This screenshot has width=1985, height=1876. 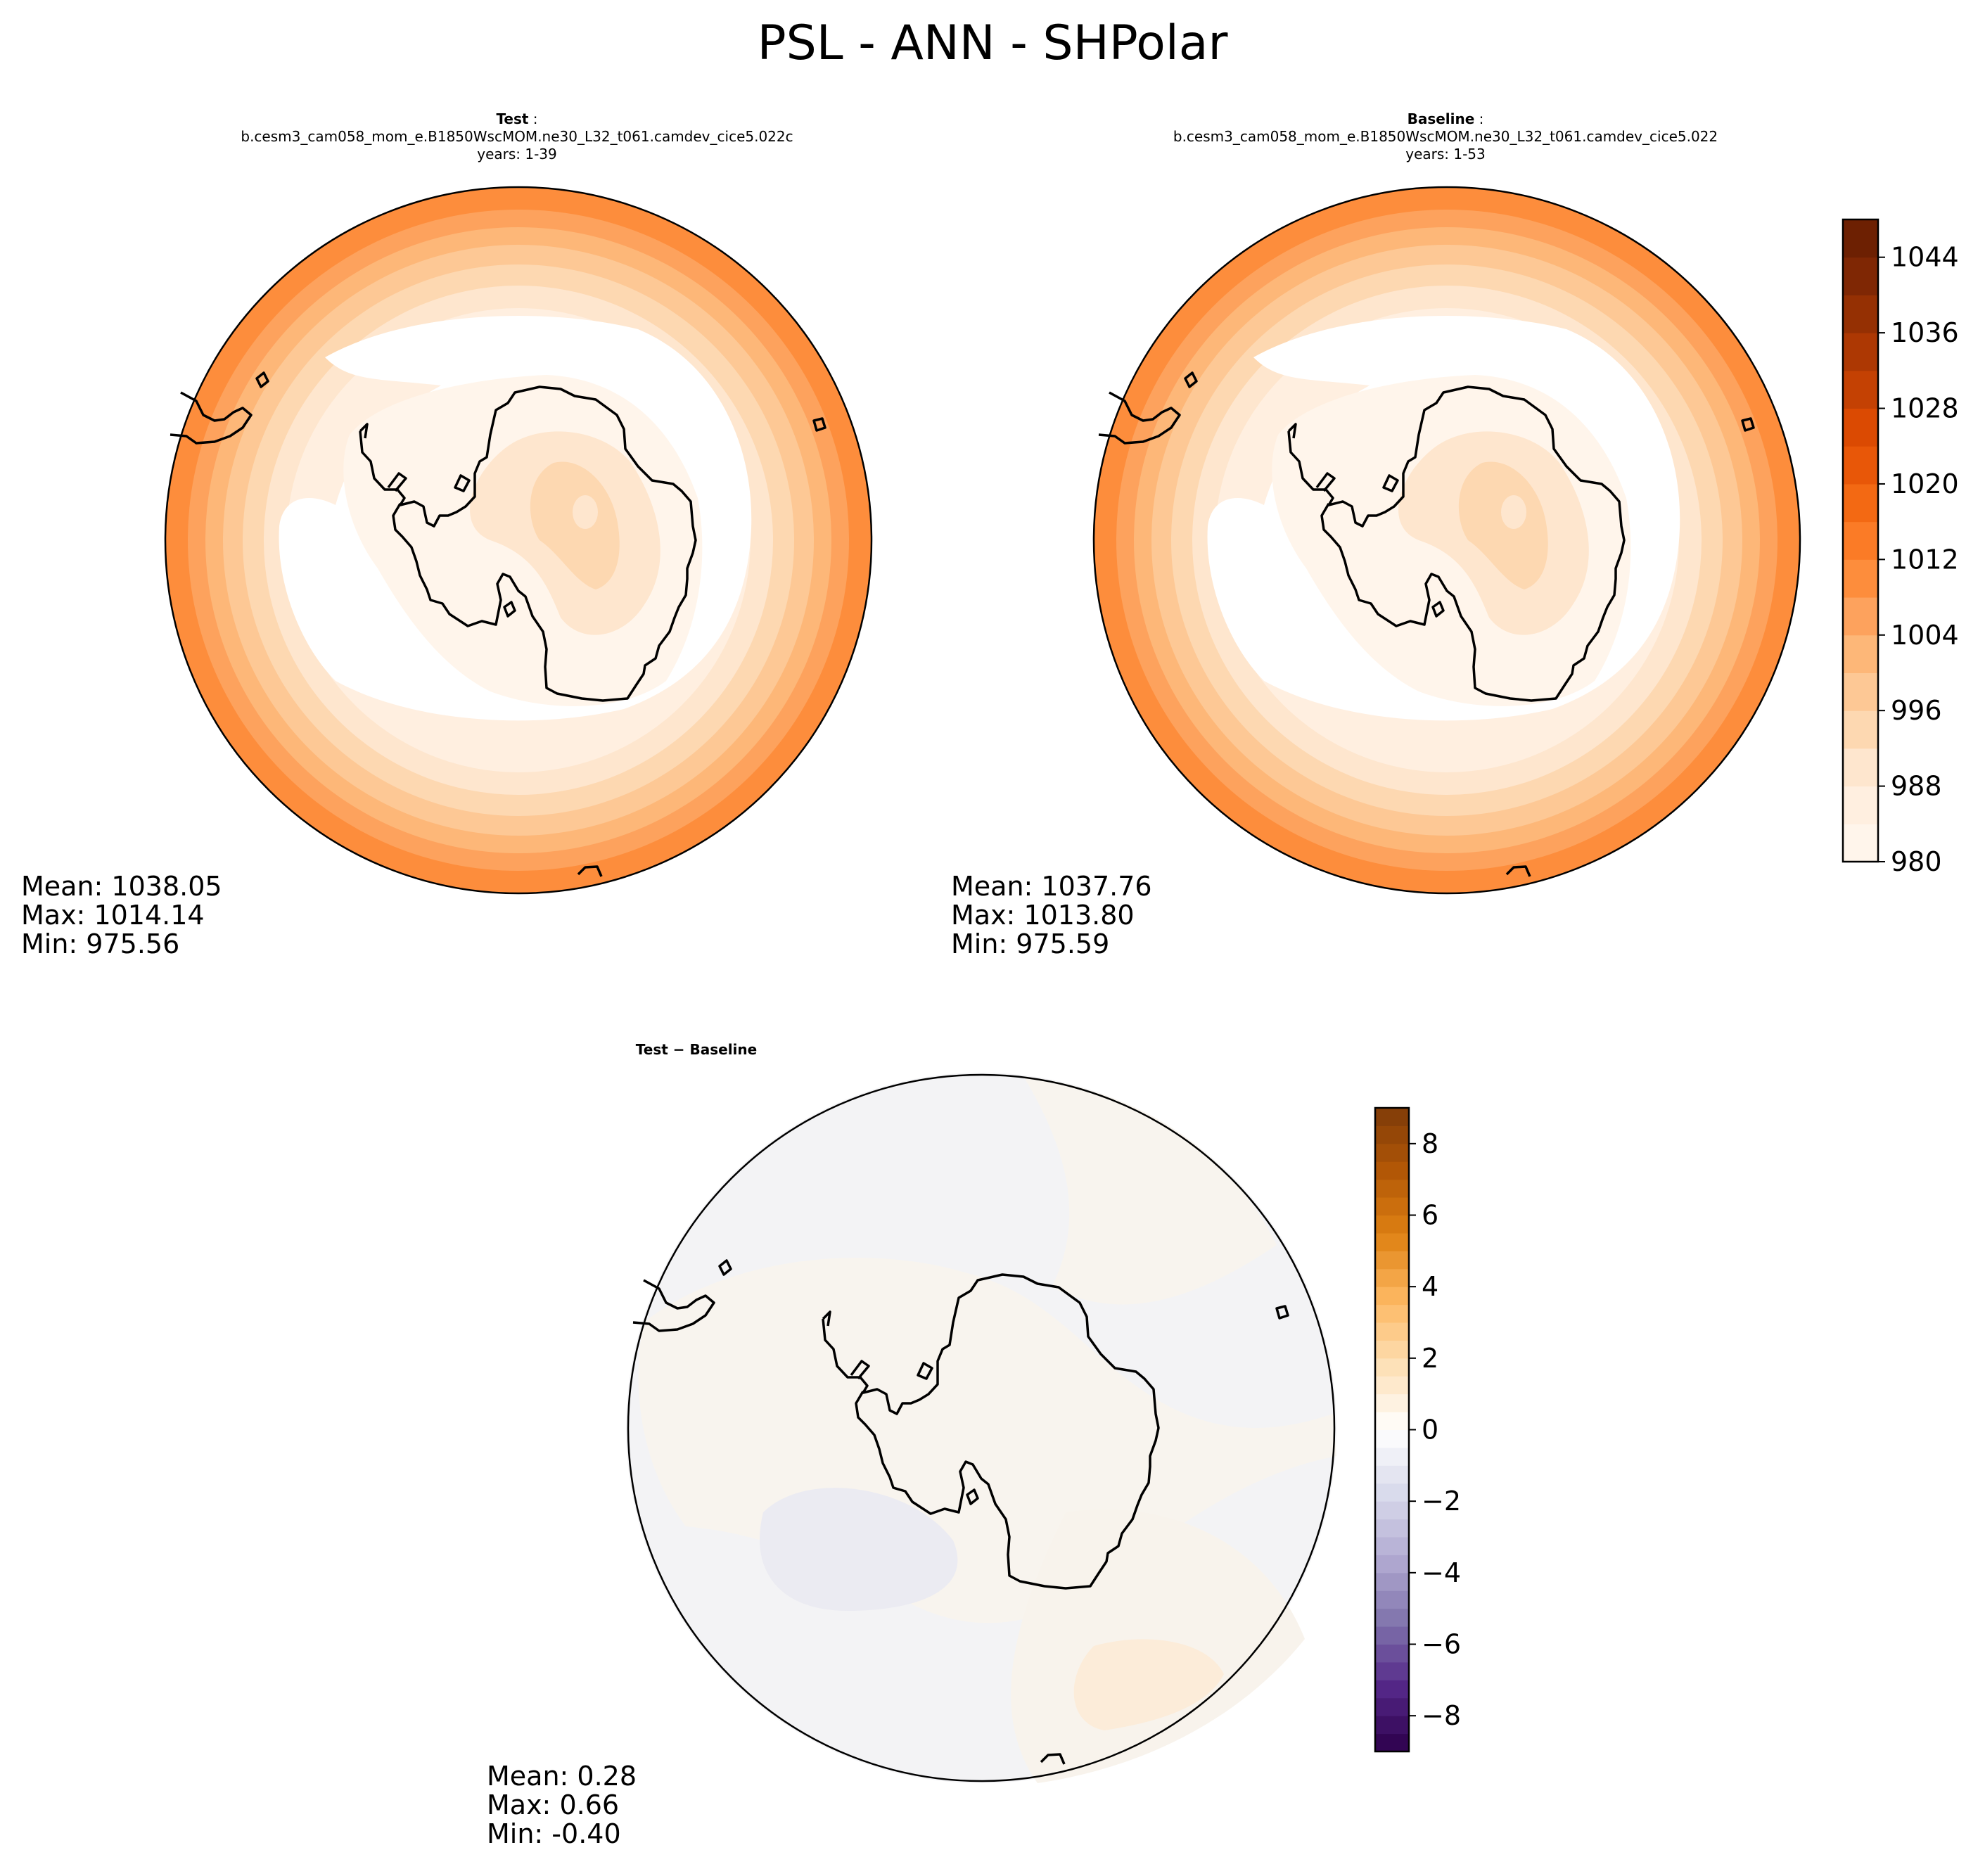 I want to click on baseline-label: Baseline, so click(x=1441, y=118).